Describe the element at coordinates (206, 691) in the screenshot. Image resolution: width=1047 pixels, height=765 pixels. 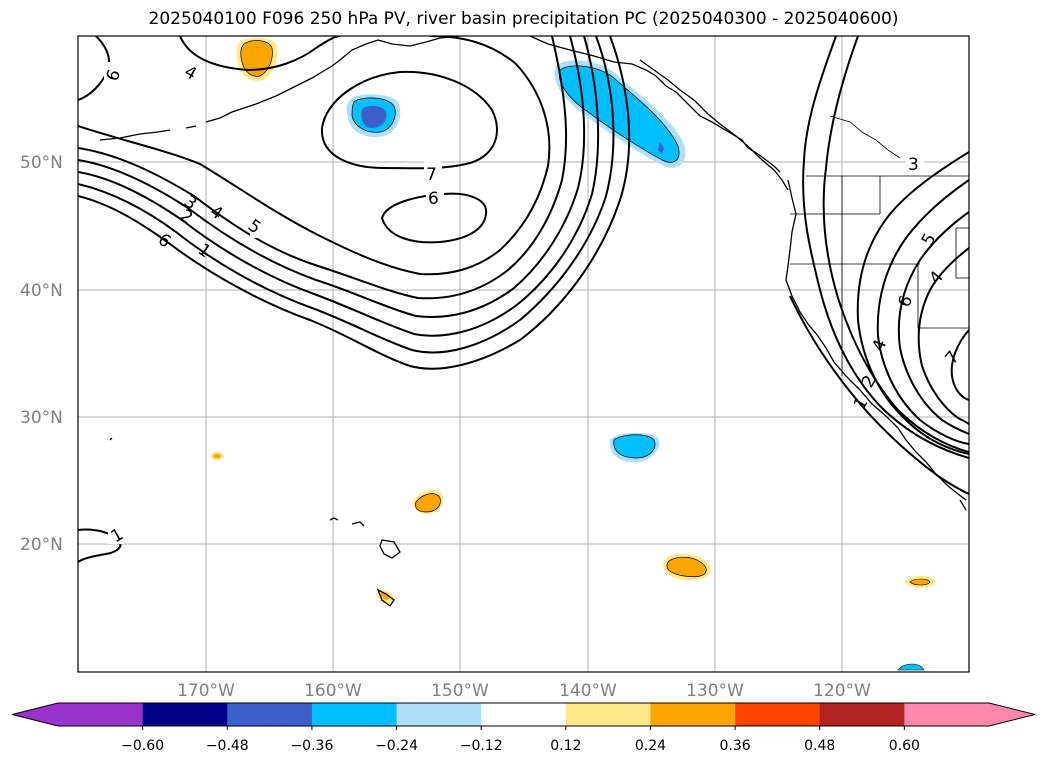
I see `lon-label-170w: 170°W` at that location.